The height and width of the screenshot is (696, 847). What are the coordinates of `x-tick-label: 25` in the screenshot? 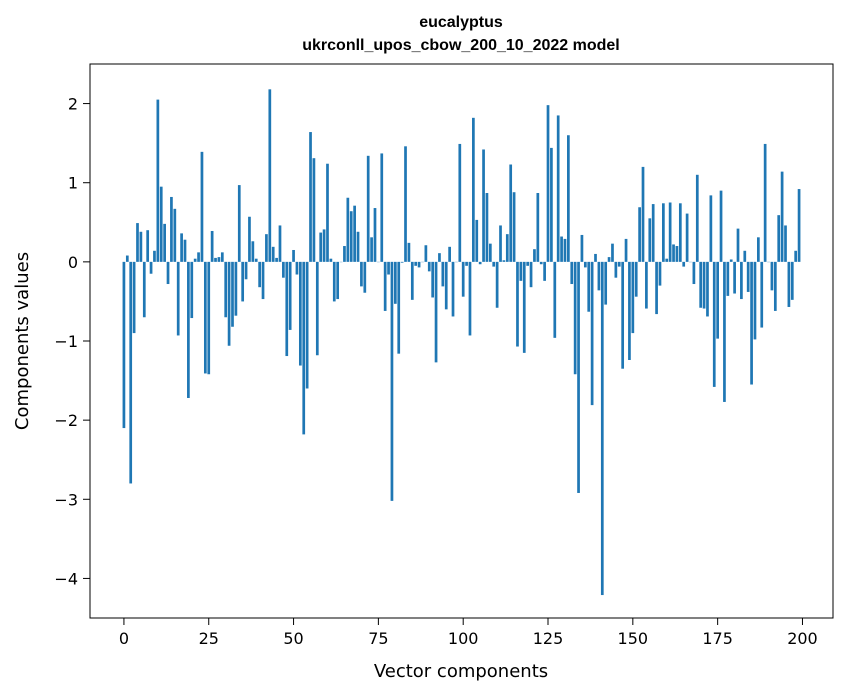 It's located at (209, 638).